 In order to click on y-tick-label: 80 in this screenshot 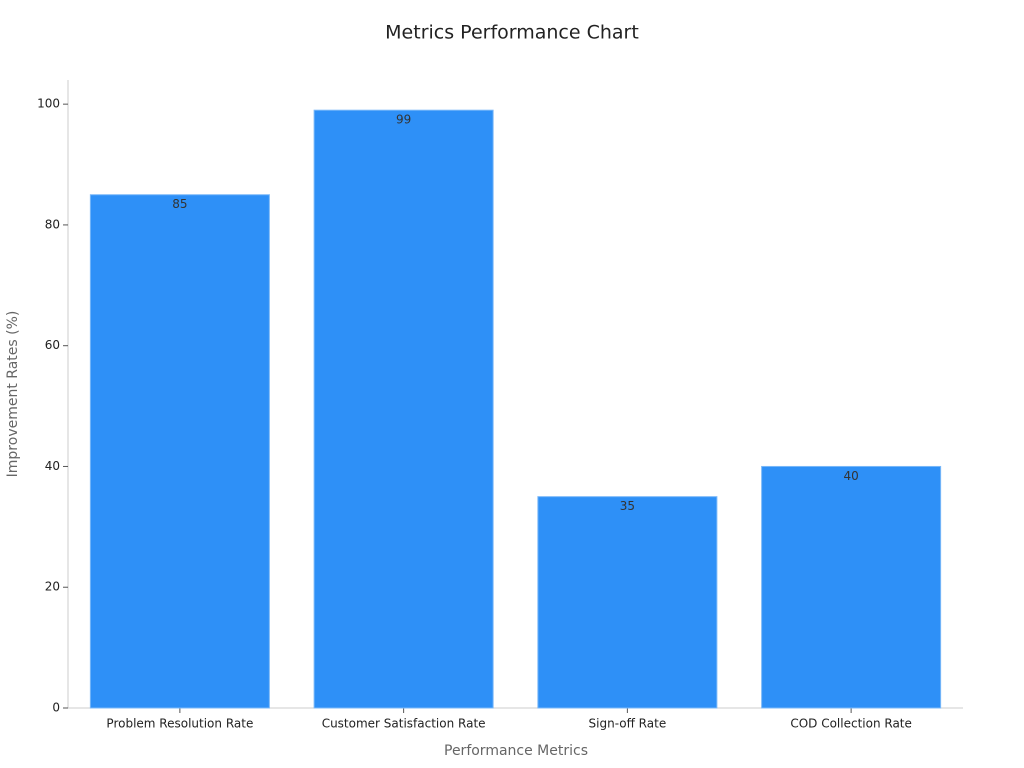, I will do `click(52, 224)`.